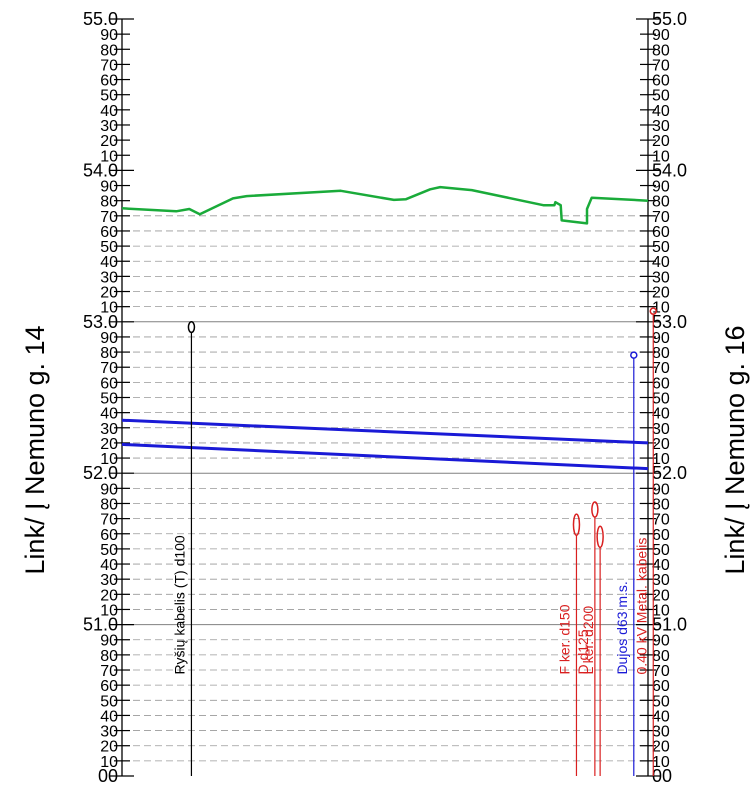 The width and height of the screenshot is (754, 785). I want to click on ground-surface-line, so click(385, 205).